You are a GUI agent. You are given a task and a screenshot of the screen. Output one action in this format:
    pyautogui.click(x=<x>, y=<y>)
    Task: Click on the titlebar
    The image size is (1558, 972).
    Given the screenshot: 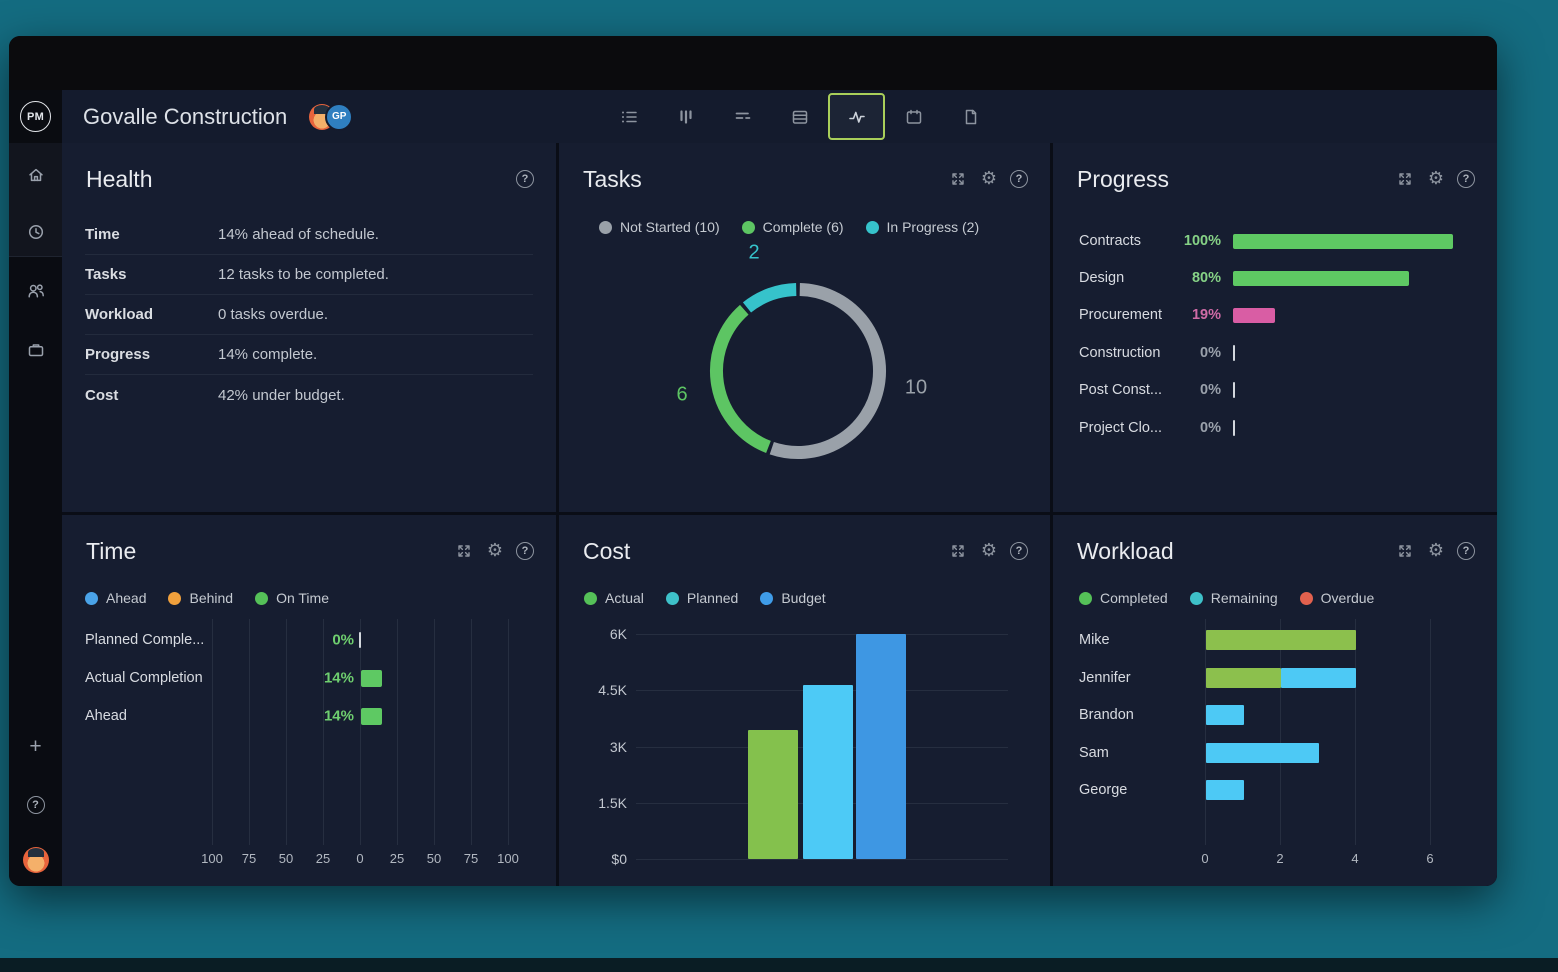 What is the action you would take?
    pyautogui.click(x=753, y=63)
    